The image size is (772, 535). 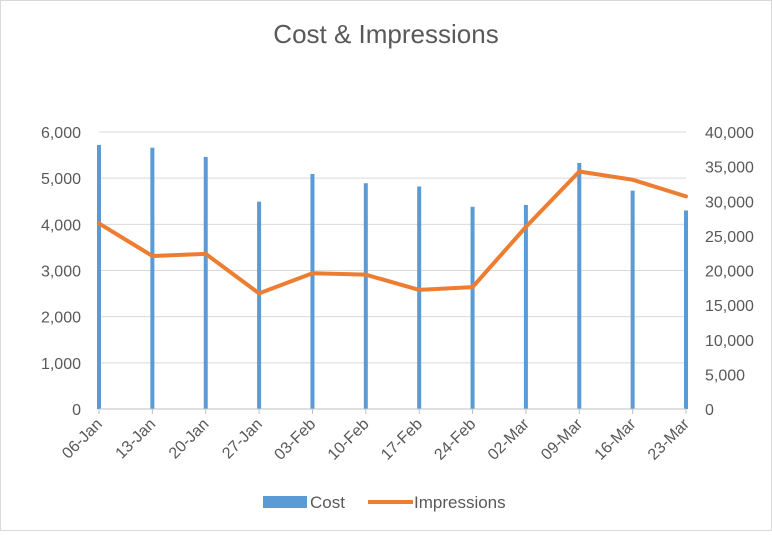 I want to click on x-tick-label: 20-Jan, so click(x=189, y=439).